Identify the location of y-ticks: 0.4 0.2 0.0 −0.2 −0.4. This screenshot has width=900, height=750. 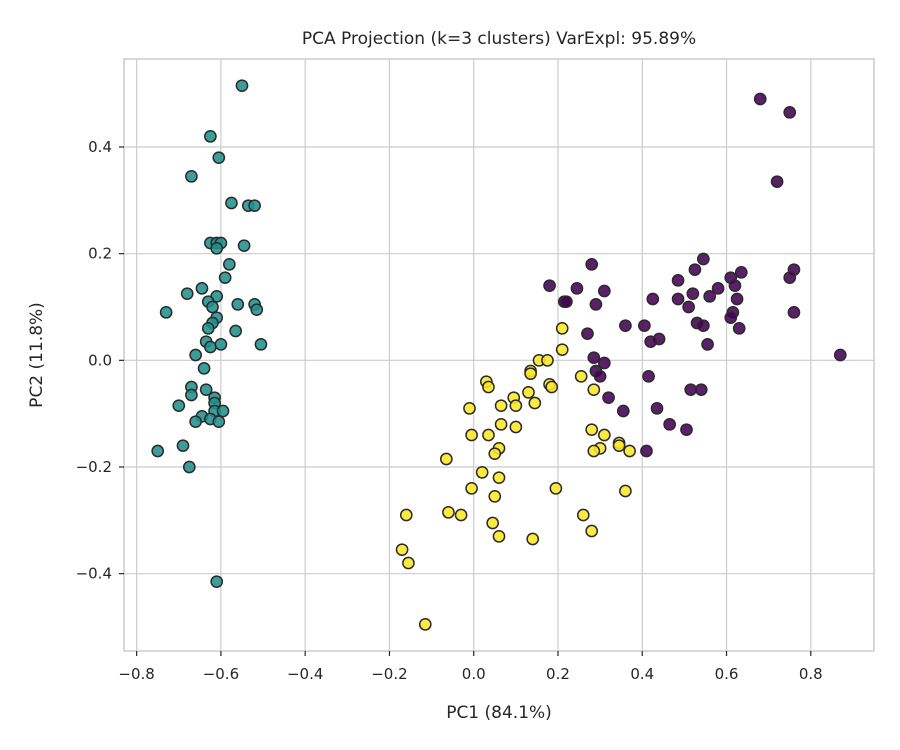
(100, 360).